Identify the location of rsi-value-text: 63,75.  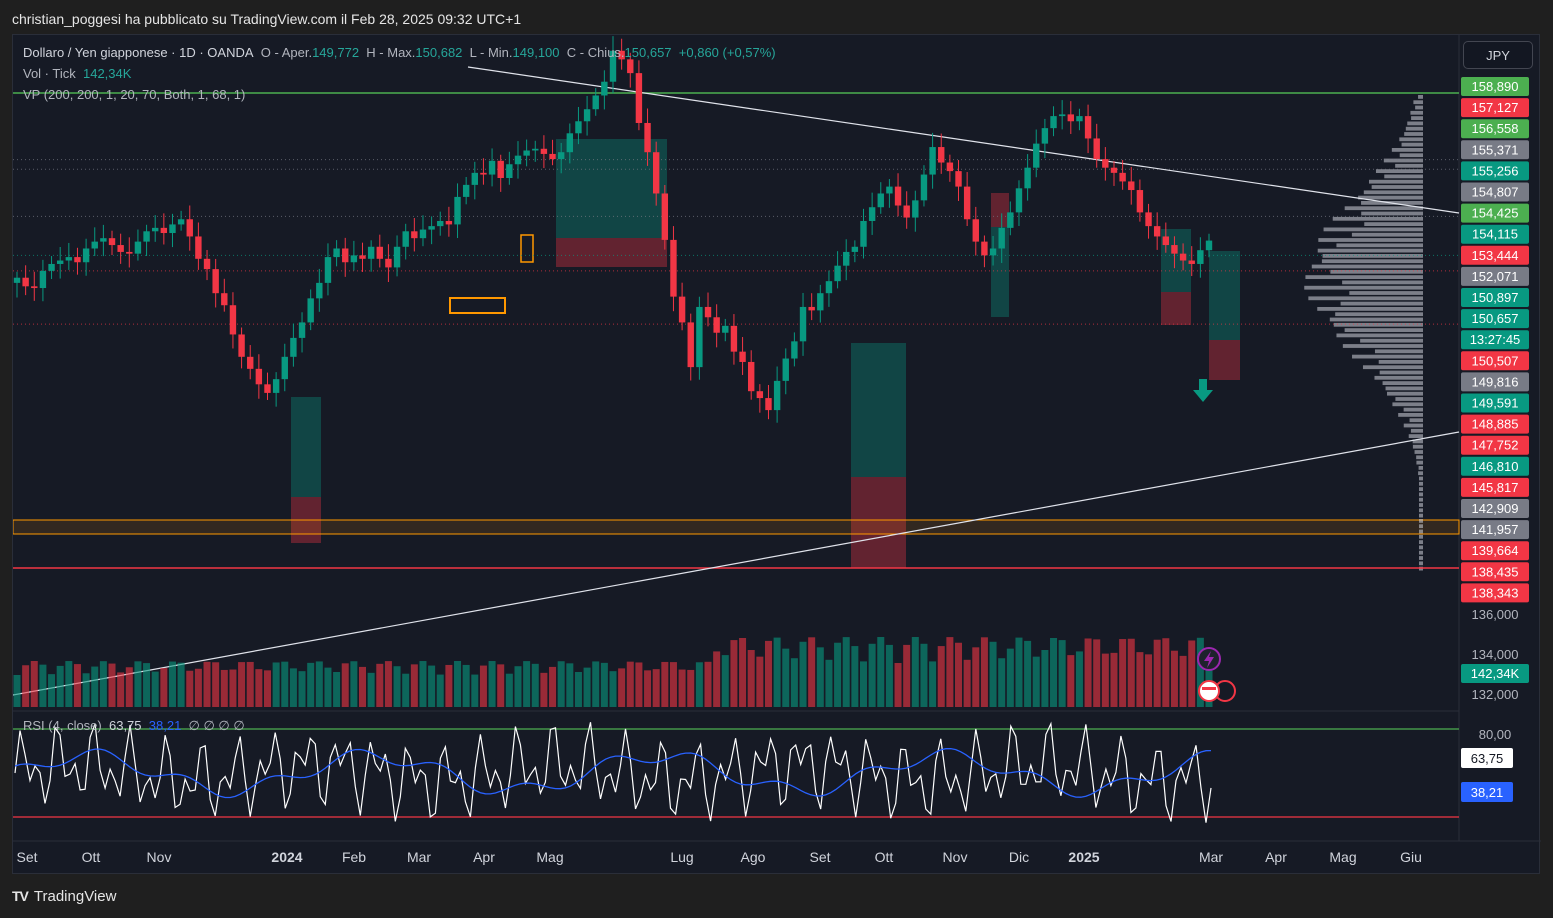
(1487, 758).